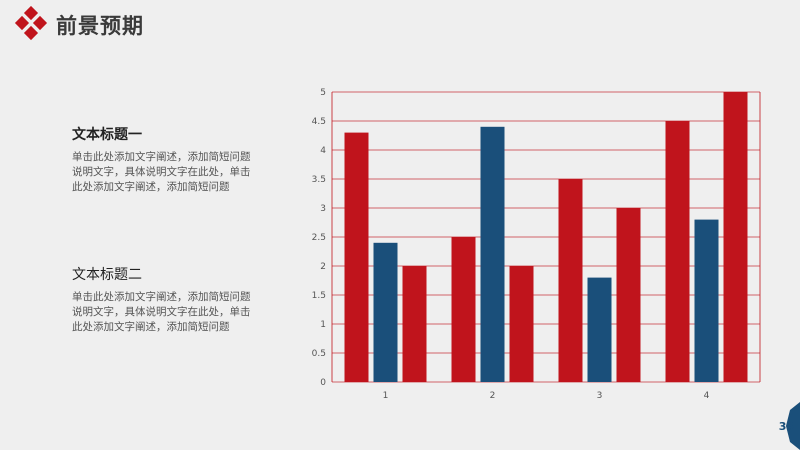 The width and height of the screenshot is (800, 450). What do you see at coordinates (319, 122) in the screenshot?
I see `y-tick-label: 4.5` at bounding box center [319, 122].